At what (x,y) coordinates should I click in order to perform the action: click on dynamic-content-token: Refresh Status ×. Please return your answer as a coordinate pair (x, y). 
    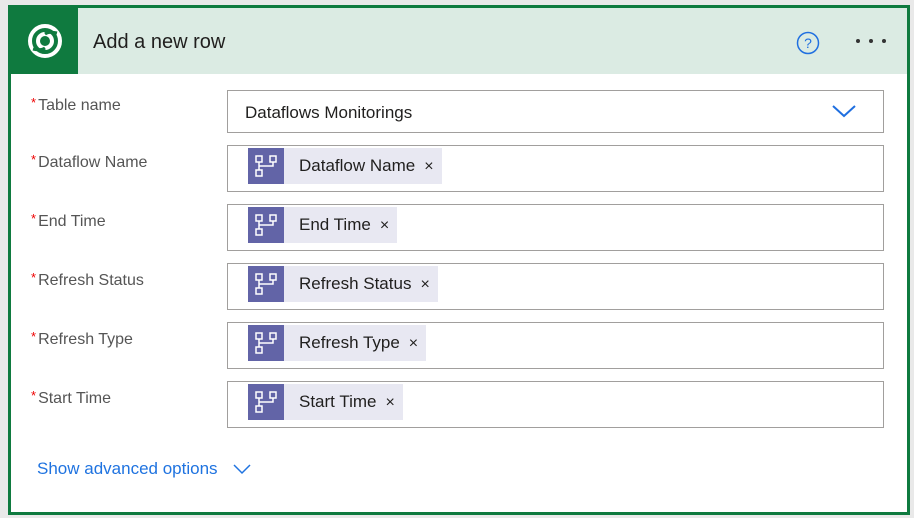
    Looking at the image, I should click on (343, 284).